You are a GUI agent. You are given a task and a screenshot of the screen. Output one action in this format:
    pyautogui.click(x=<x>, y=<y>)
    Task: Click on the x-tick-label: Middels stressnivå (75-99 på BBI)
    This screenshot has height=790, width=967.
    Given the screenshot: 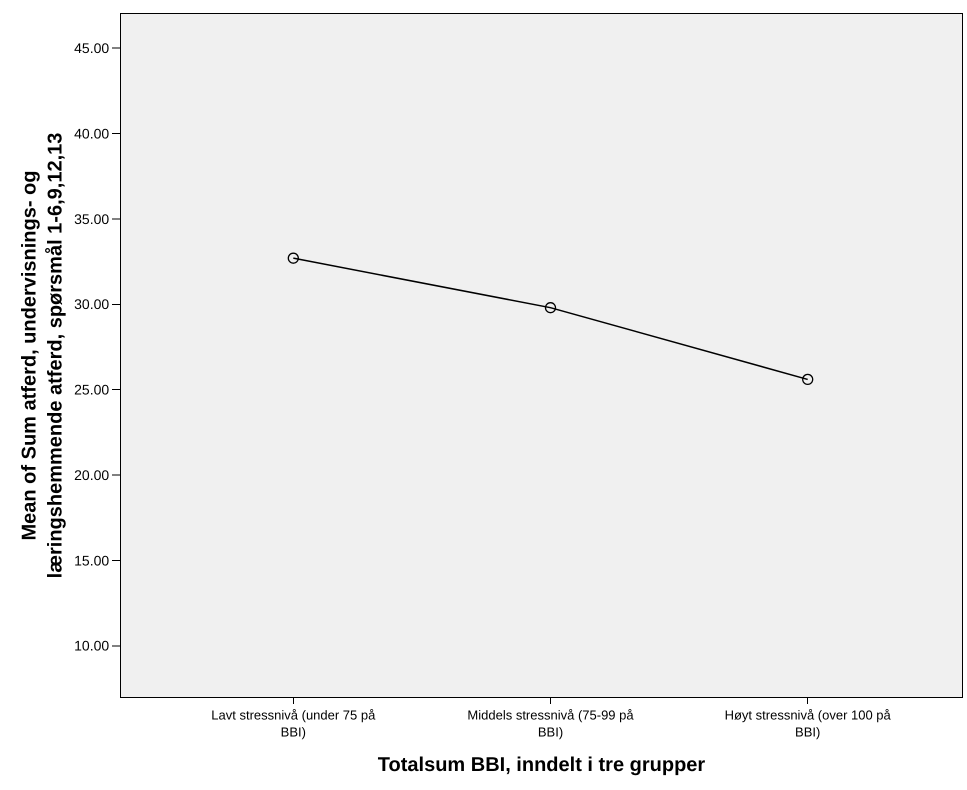 What is the action you would take?
    pyautogui.click(x=550, y=724)
    